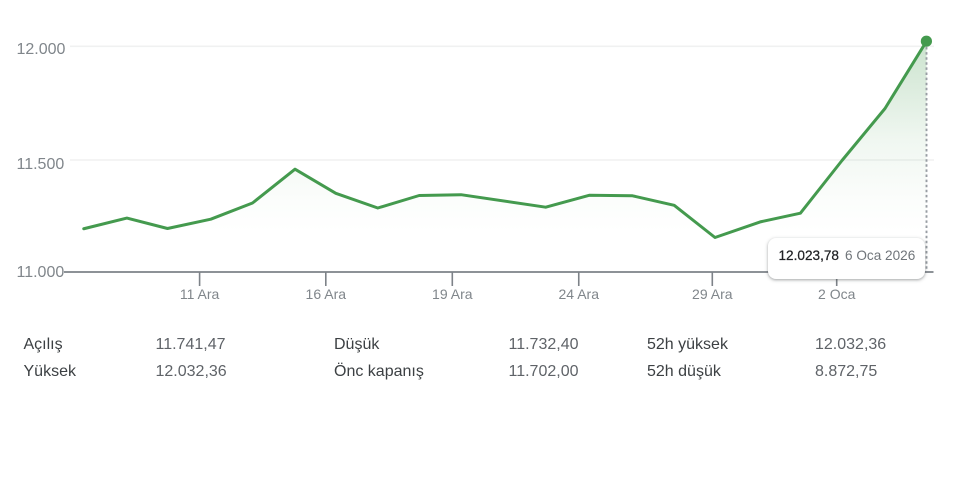 The height and width of the screenshot is (485, 960). Describe the element at coordinates (191, 344) in the screenshot. I see `svg-text: 11.741,47` at that location.